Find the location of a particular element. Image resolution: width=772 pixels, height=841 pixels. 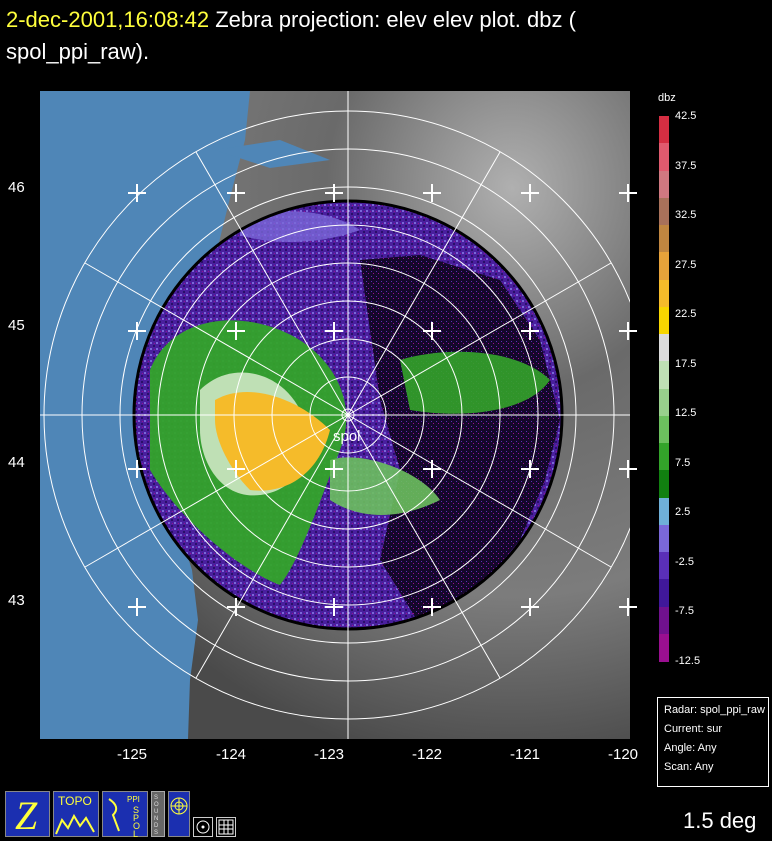

colorbar-tick-label: 7.5 is located at coordinates (683, 462).